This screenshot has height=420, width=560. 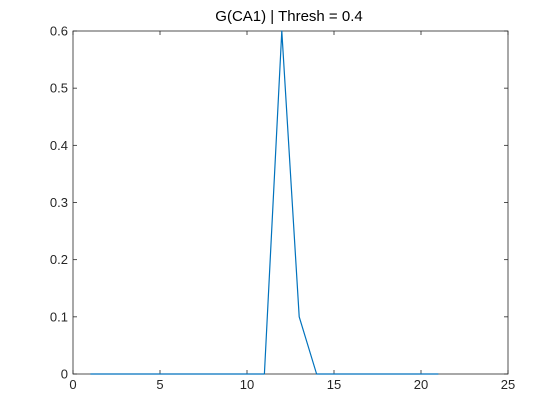 I want to click on y-tick-label: 0.6, so click(x=59, y=31).